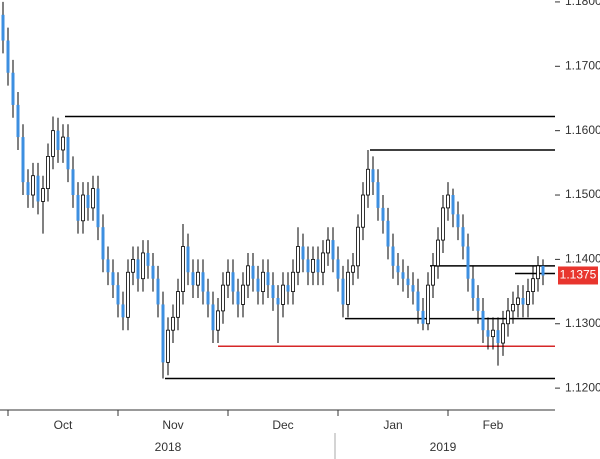  What do you see at coordinates (392, 425) in the screenshot?
I see `x-tick-label: Jan` at bounding box center [392, 425].